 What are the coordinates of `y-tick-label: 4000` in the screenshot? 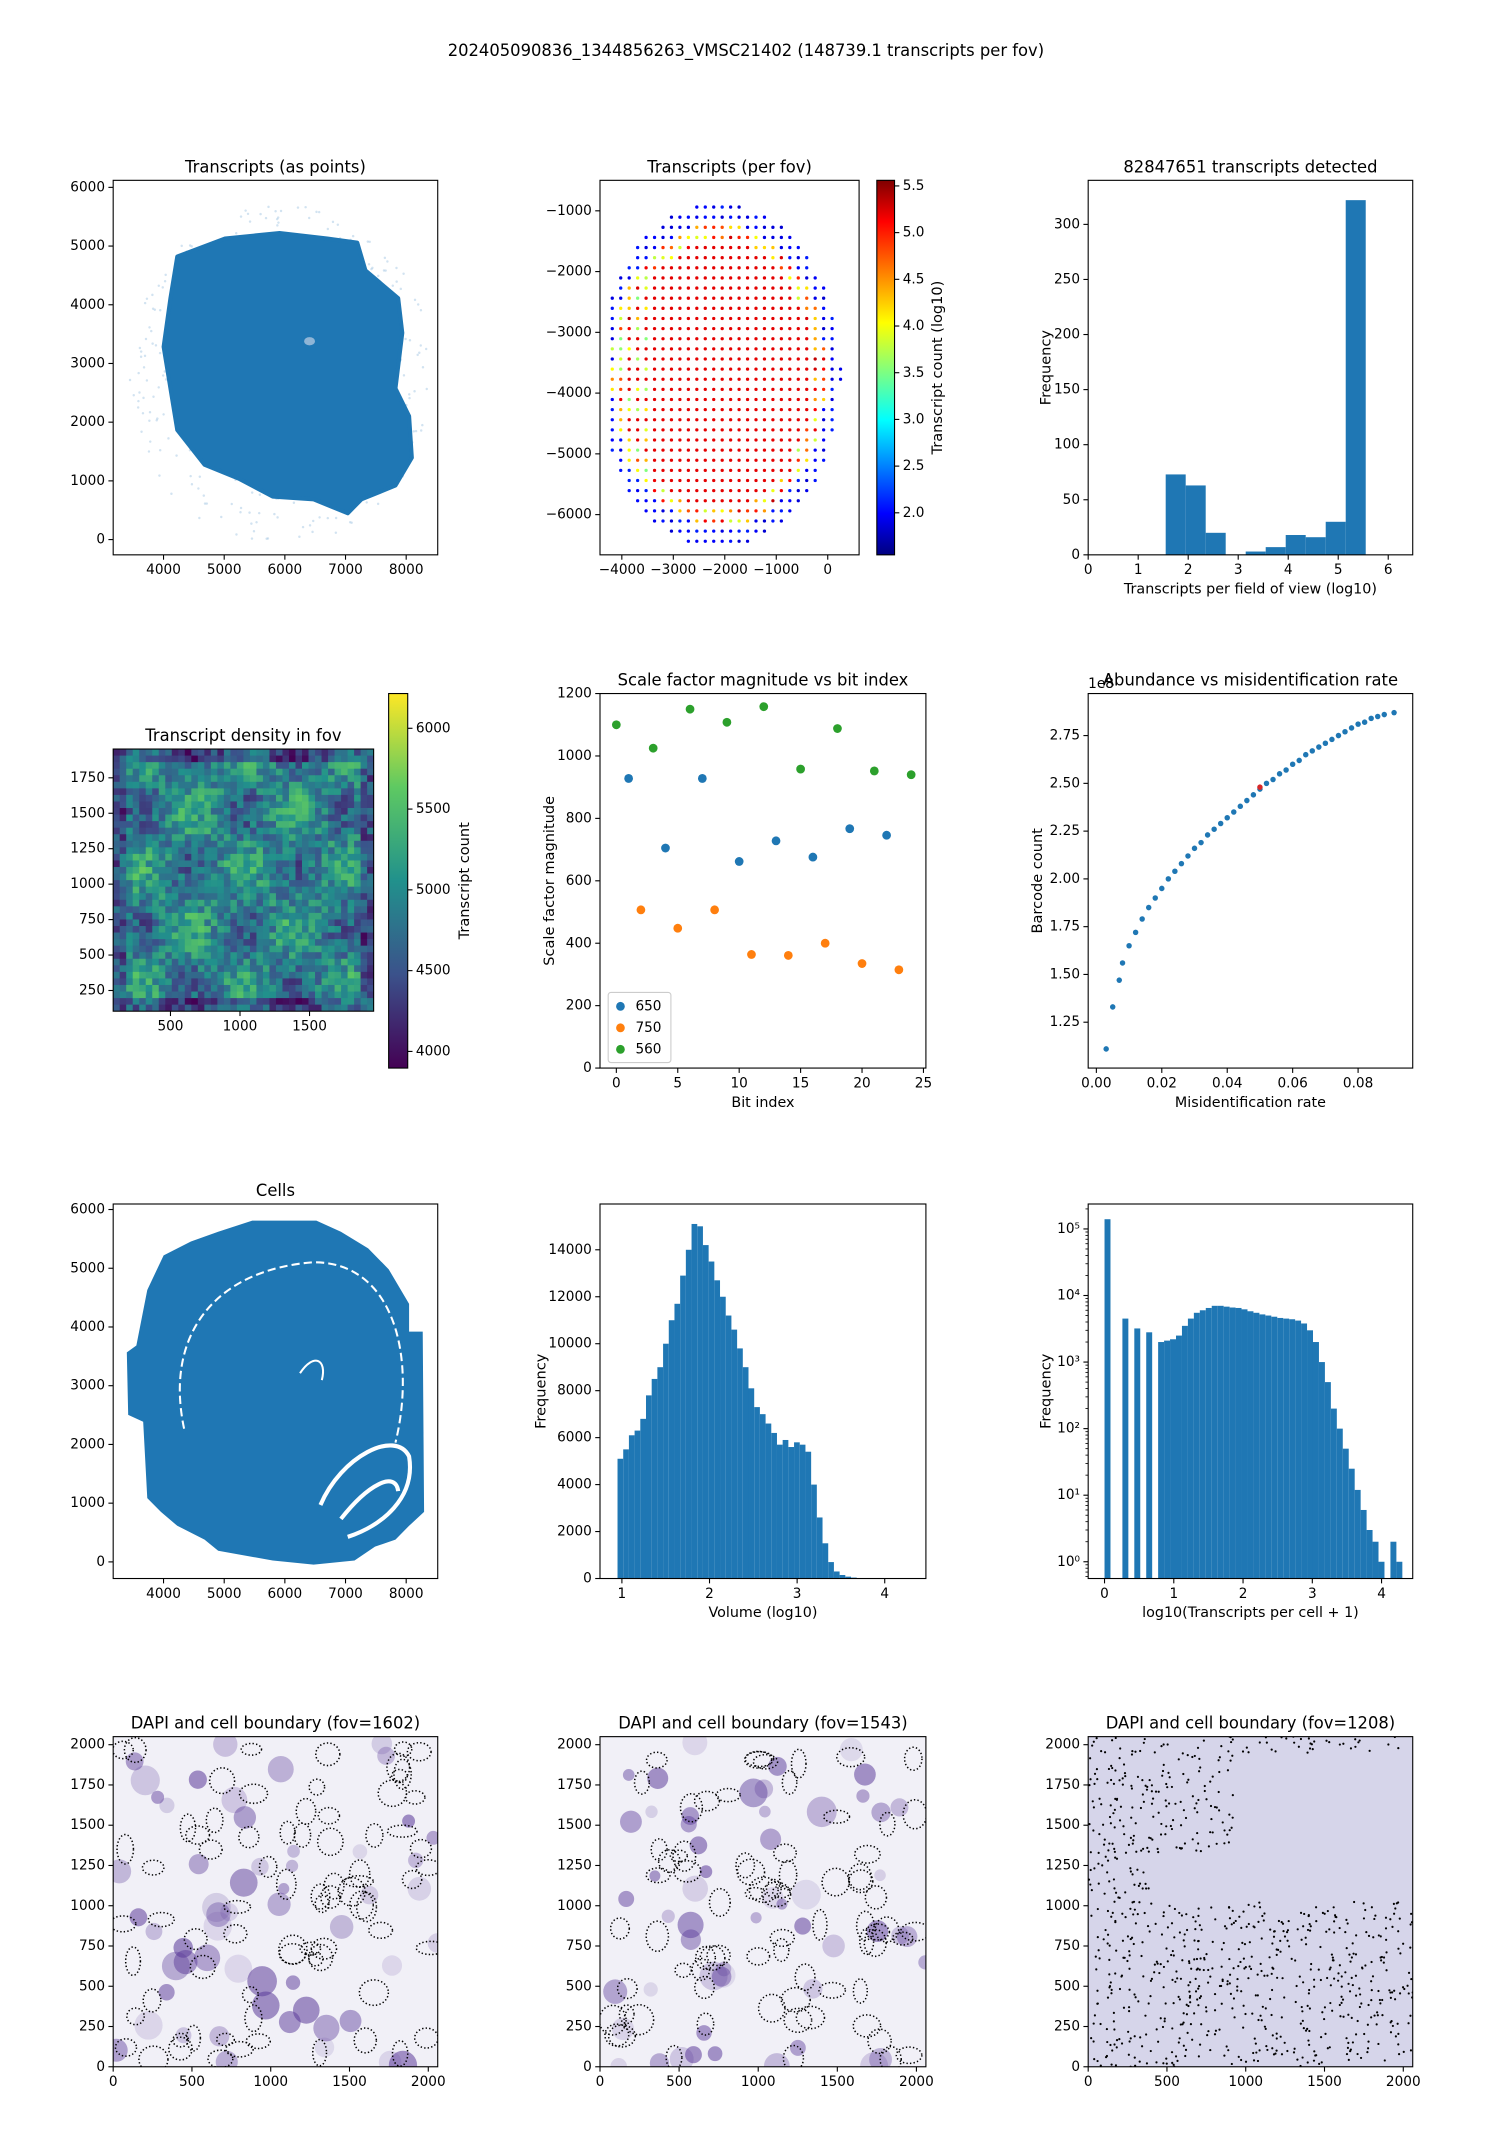 It's located at (87, 305).